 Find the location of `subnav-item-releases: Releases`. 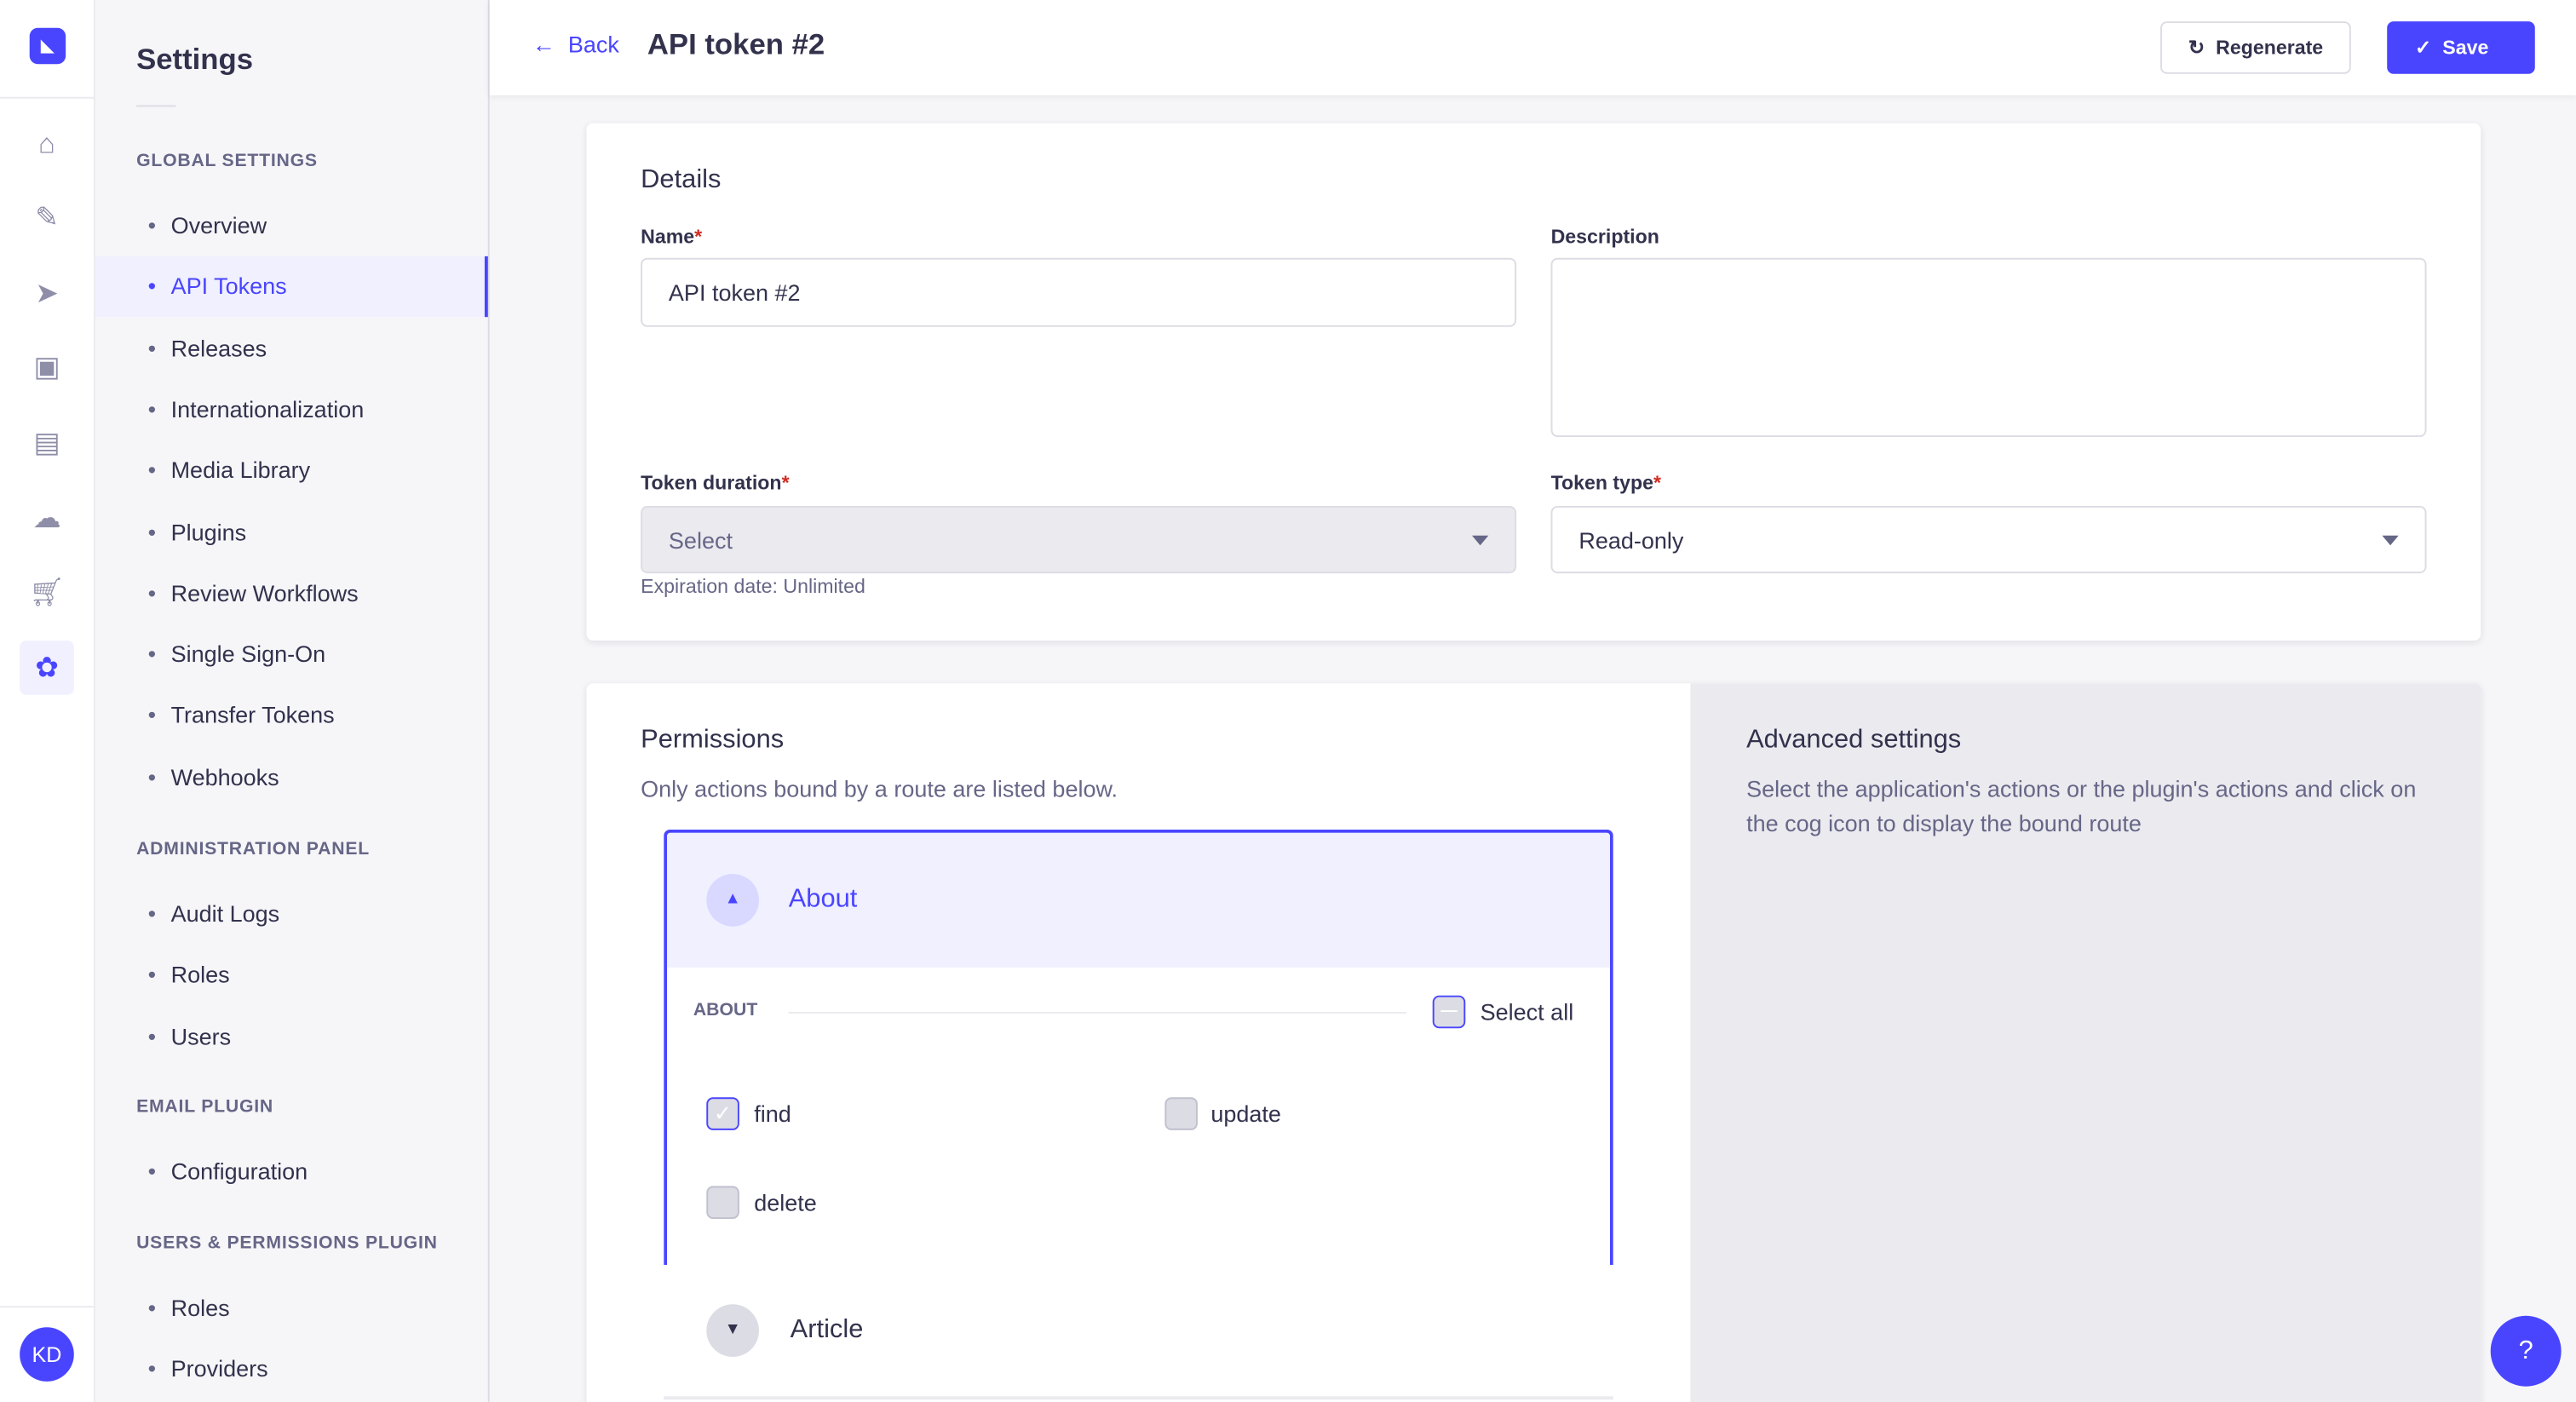

subnav-item-releases: Releases is located at coordinates (291, 348).